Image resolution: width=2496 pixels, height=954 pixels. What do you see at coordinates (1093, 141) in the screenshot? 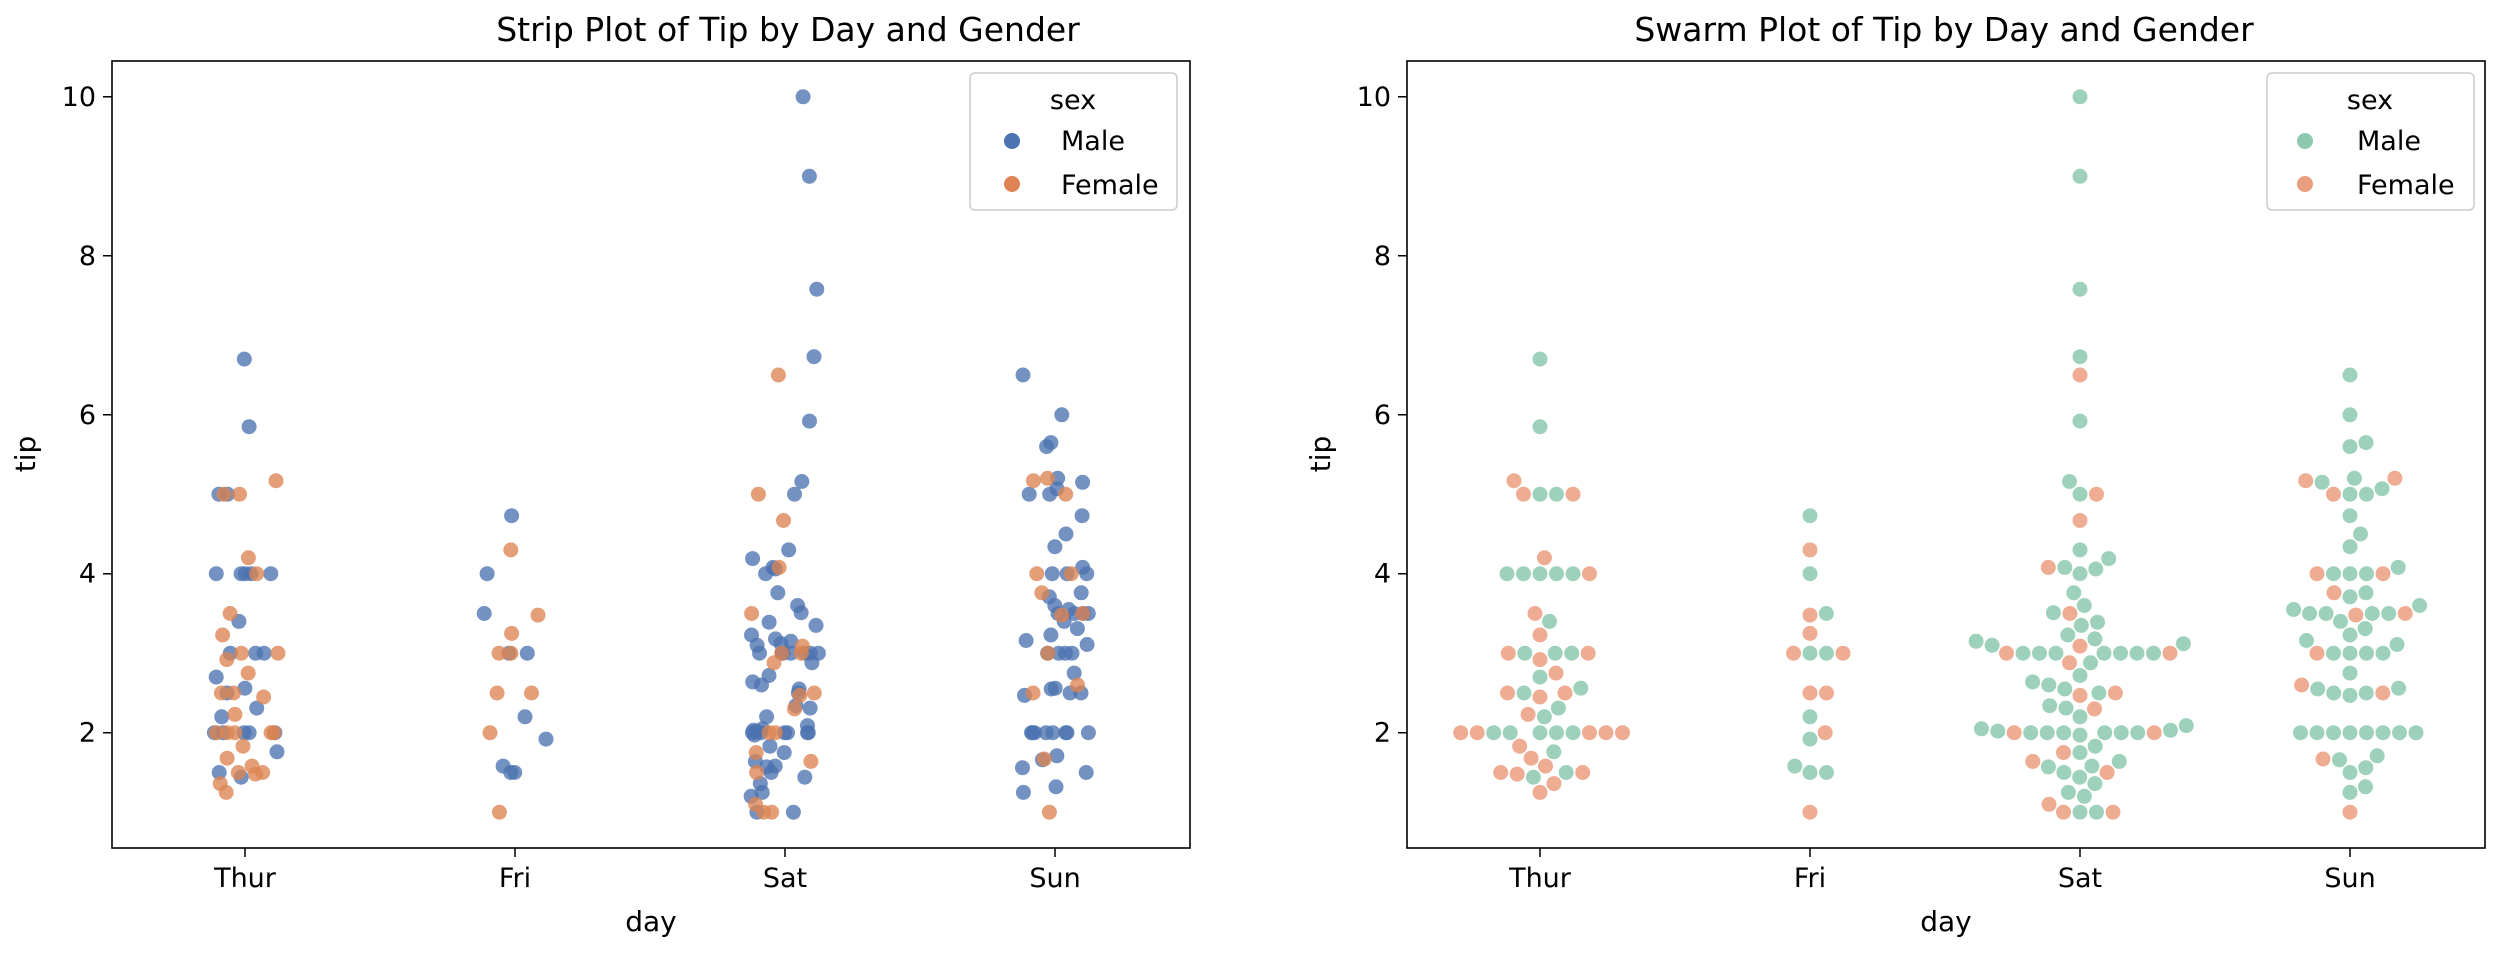
I see `strip-legend-male-label: Male` at bounding box center [1093, 141].